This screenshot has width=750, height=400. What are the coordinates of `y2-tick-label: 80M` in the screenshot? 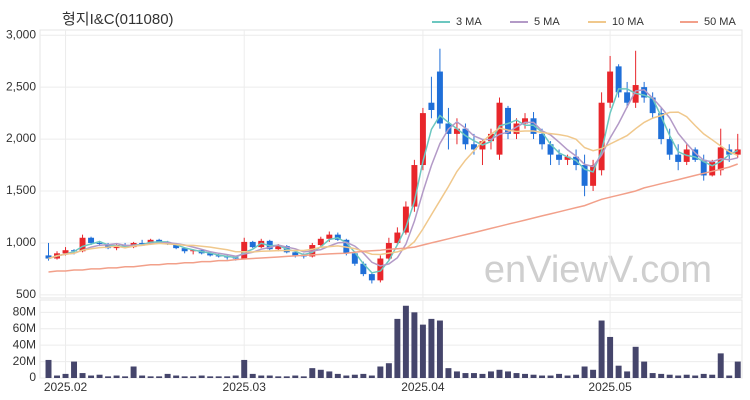 It's located at (24, 311).